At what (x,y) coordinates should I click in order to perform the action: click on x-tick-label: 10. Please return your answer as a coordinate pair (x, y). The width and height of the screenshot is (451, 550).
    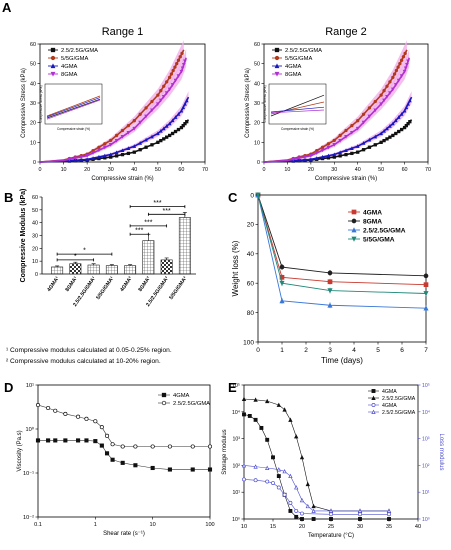
    Looking at the image, I should click on (64, 170).